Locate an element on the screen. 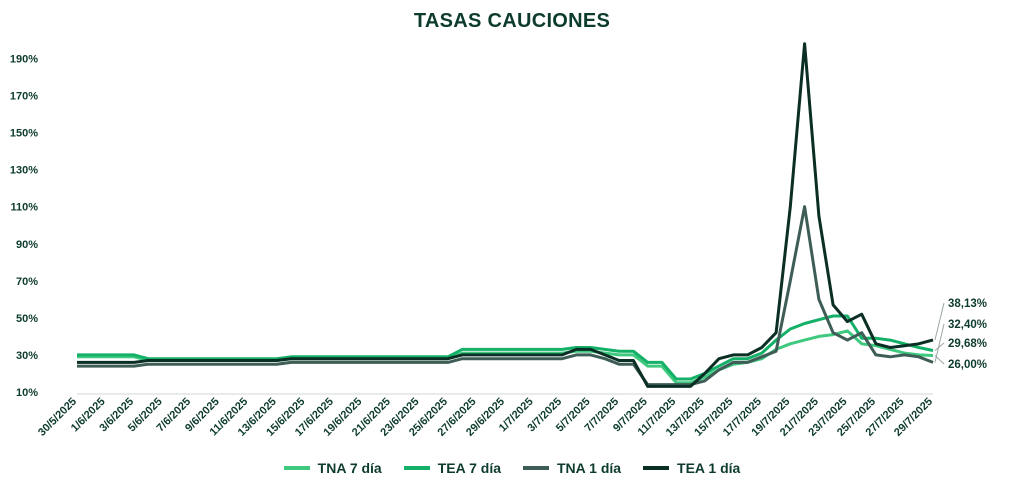  x-tick-label: 30/5/2025 is located at coordinates (57, 417).